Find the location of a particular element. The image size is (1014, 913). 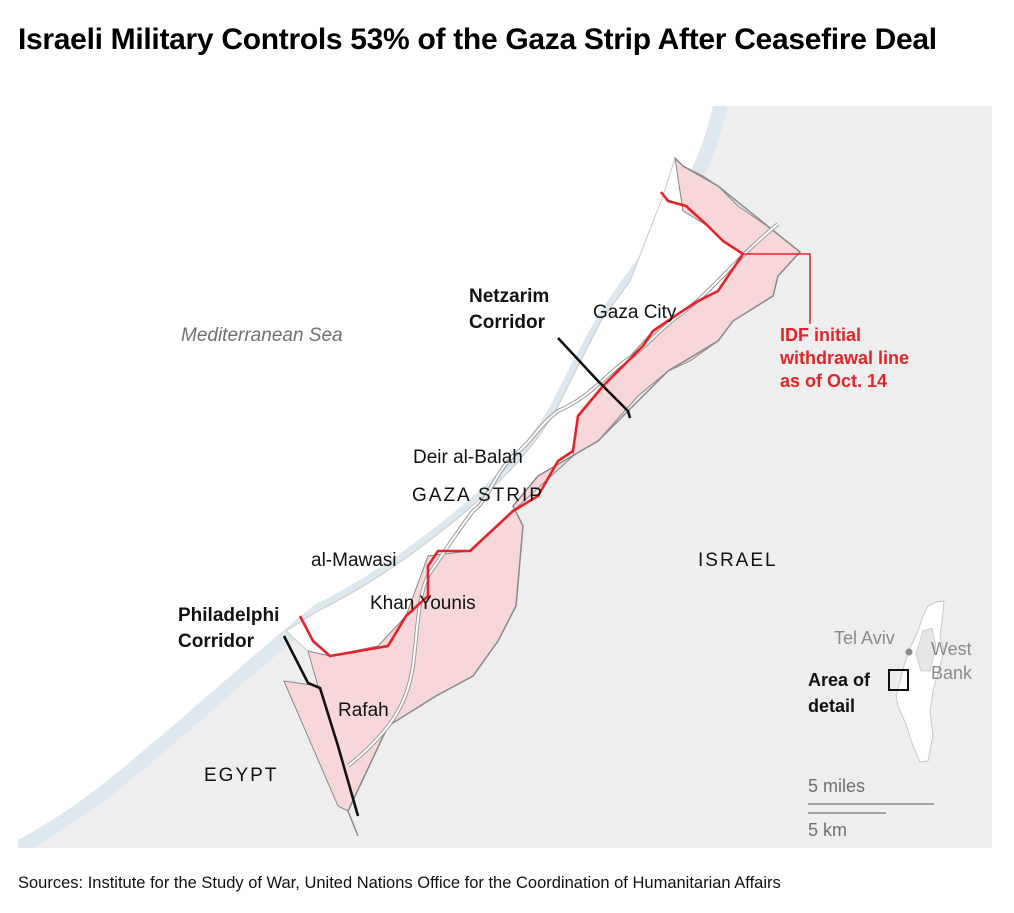

west-bank-label-line1: West is located at coordinates (951, 649).